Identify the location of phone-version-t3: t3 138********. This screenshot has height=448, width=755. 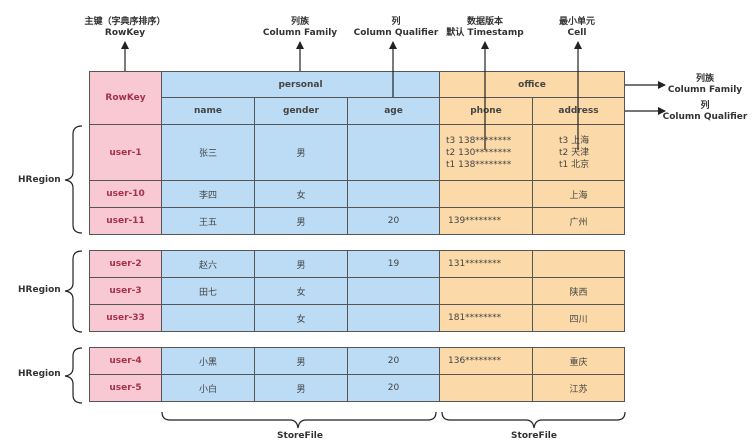
(479, 140).